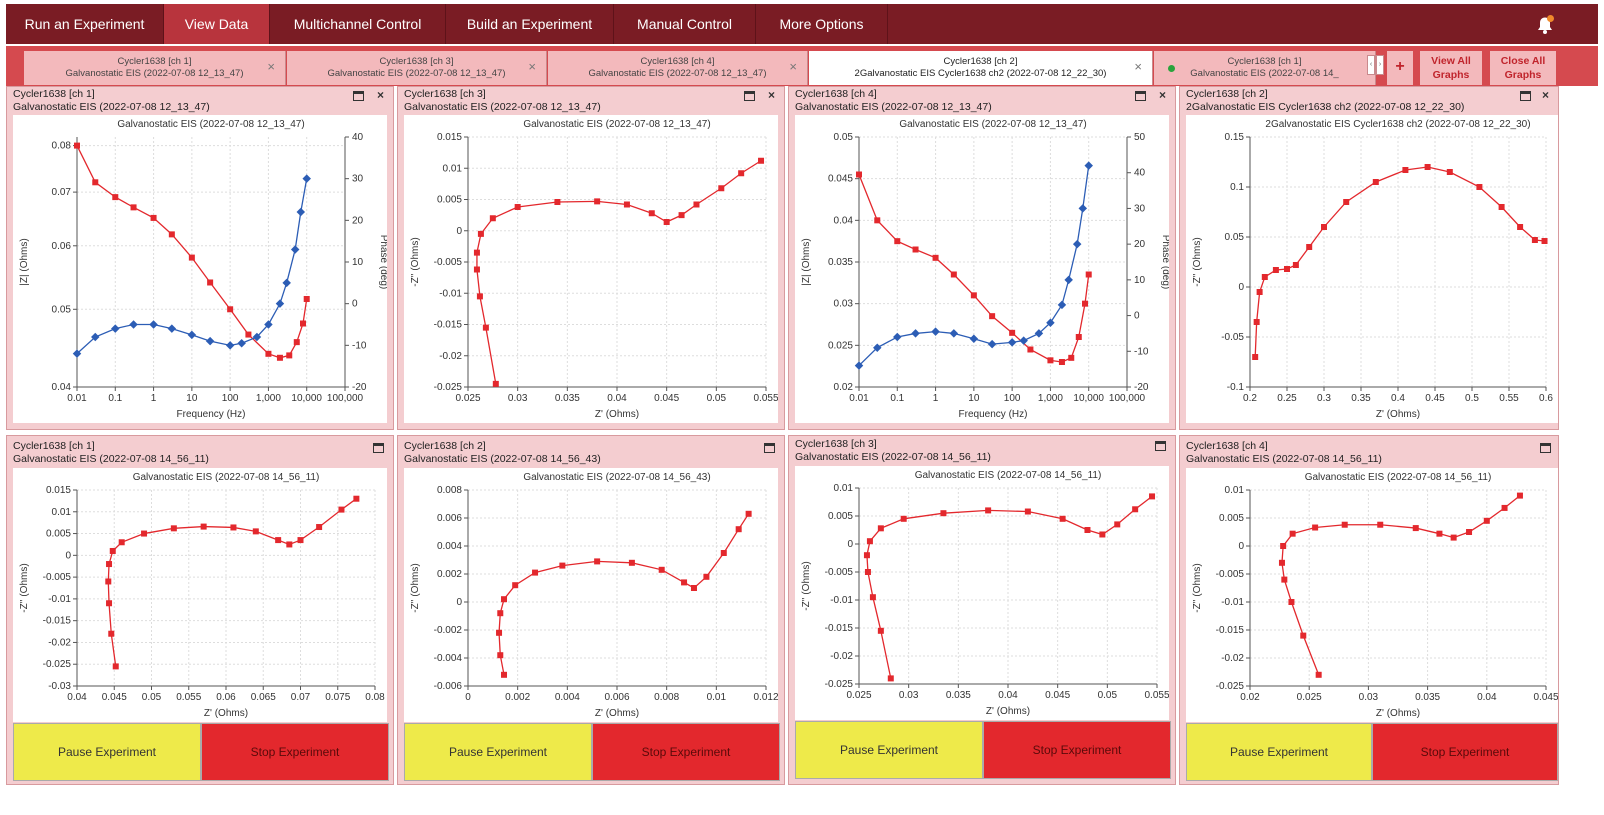 The height and width of the screenshot is (815, 1604). I want to click on bell-icon, so click(1545, 25).